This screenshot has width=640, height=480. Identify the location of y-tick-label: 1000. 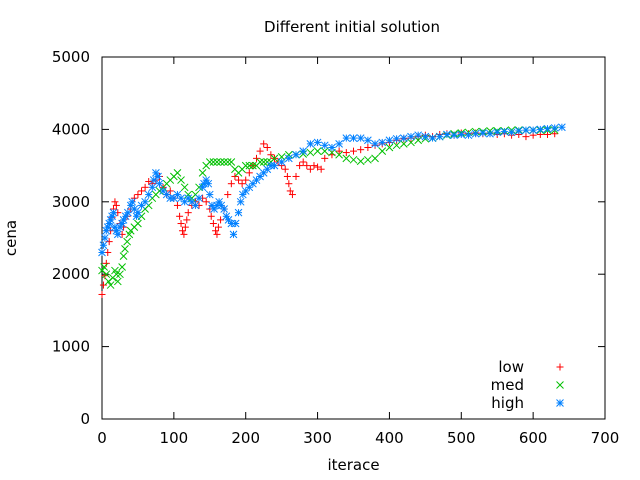
(71, 347).